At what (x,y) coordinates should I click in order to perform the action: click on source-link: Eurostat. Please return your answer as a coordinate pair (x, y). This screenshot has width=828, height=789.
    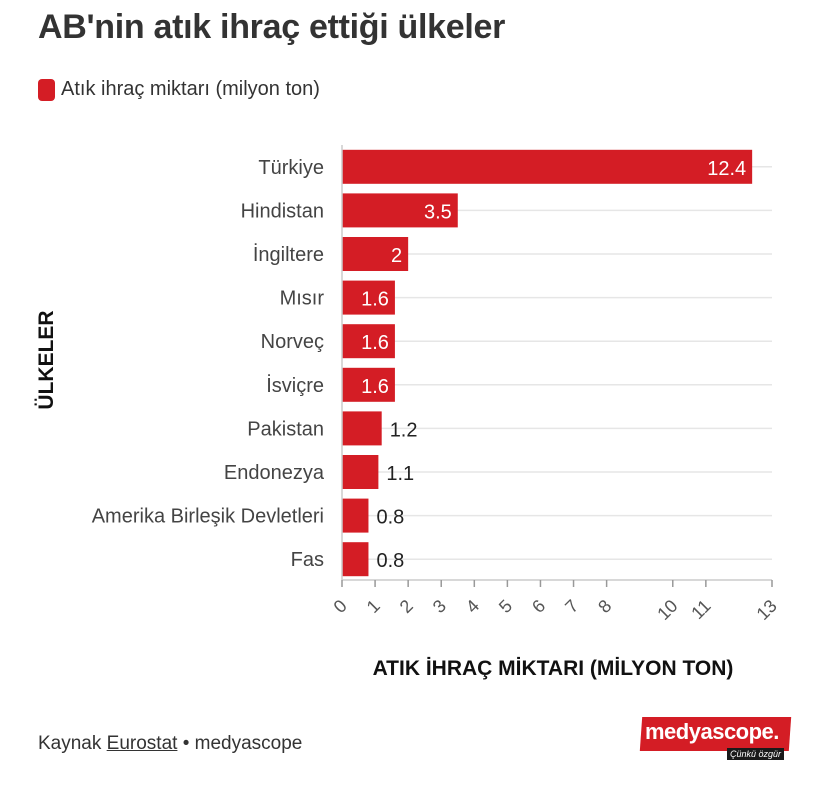
    Looking at the image, I should click on (142, 743).